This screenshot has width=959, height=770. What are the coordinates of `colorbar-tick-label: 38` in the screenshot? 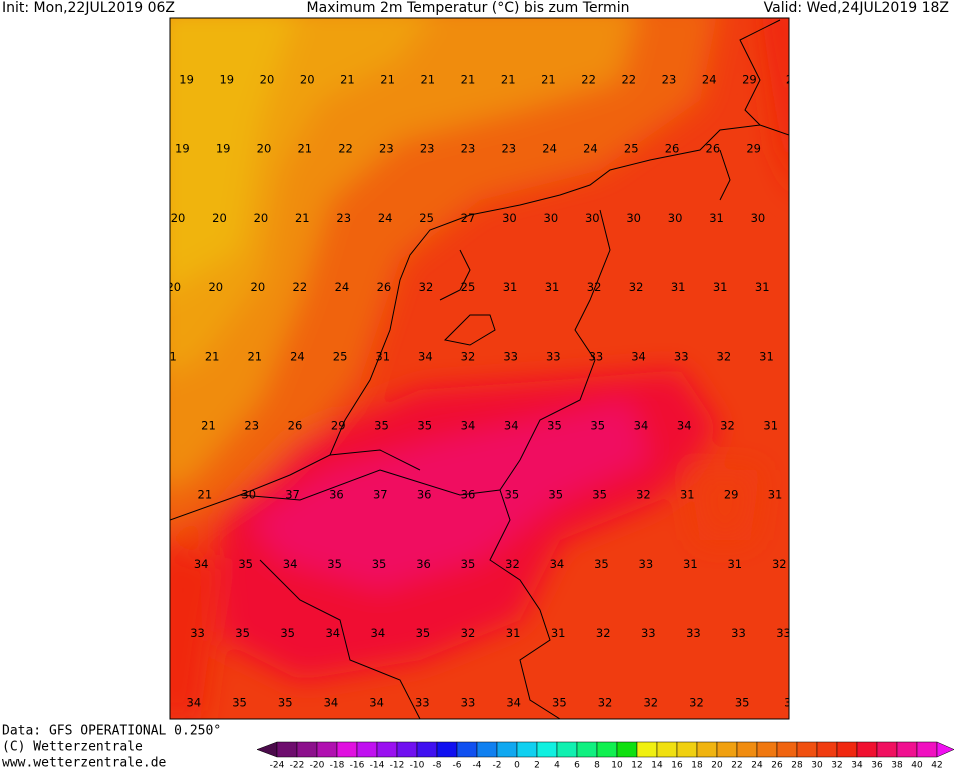 It's located at (897, 765).